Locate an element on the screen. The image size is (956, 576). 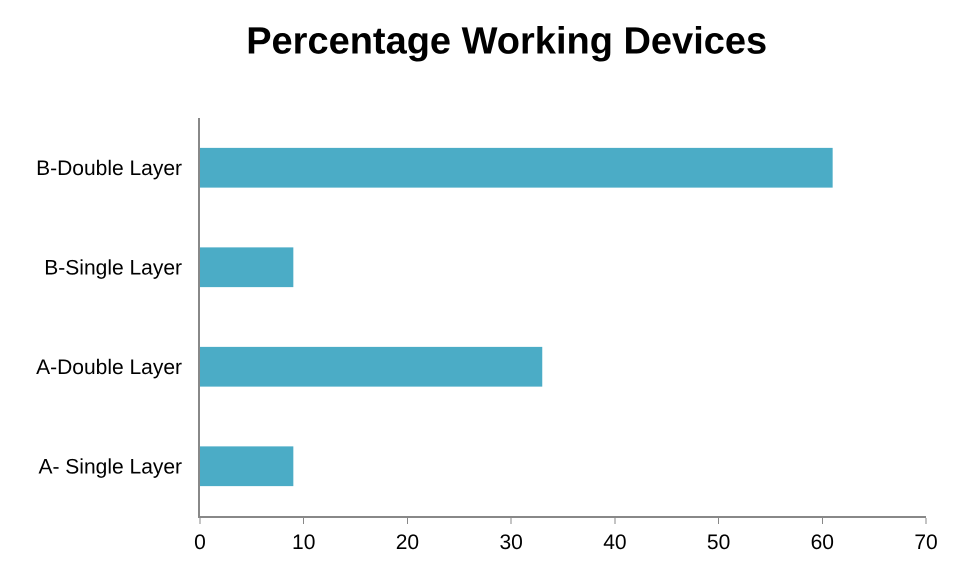
x-tick-label: 60 is located at coordinates (822, 542).